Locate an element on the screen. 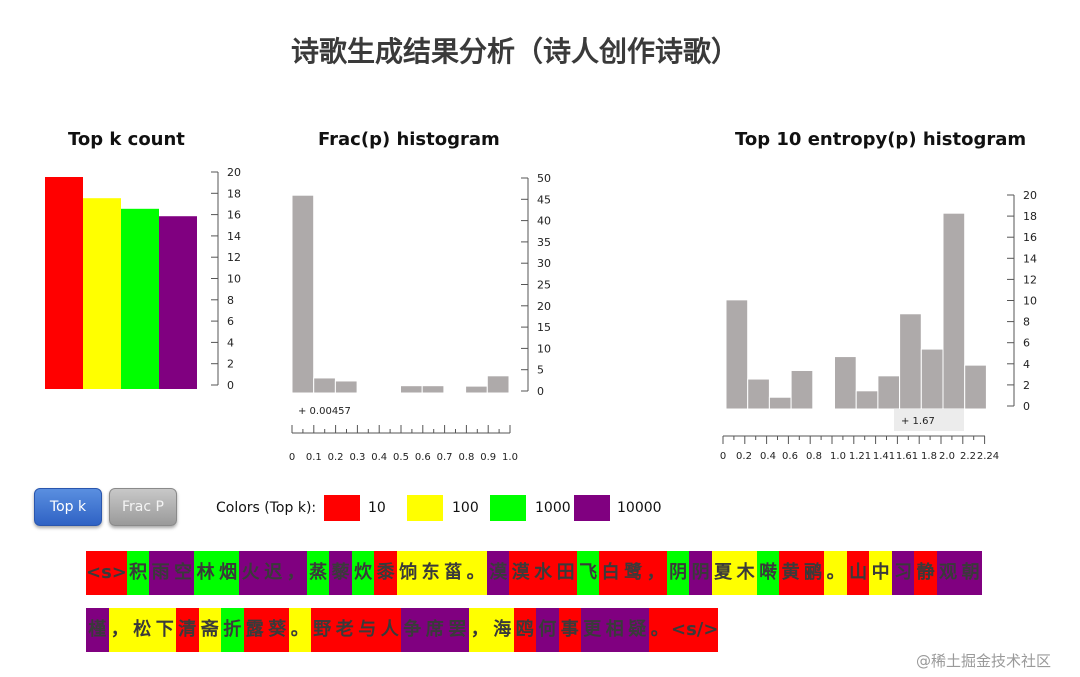 This screenshot has width=1080, height=677. legend-title: Colors (Top k): is located at coordinates (266, 508).